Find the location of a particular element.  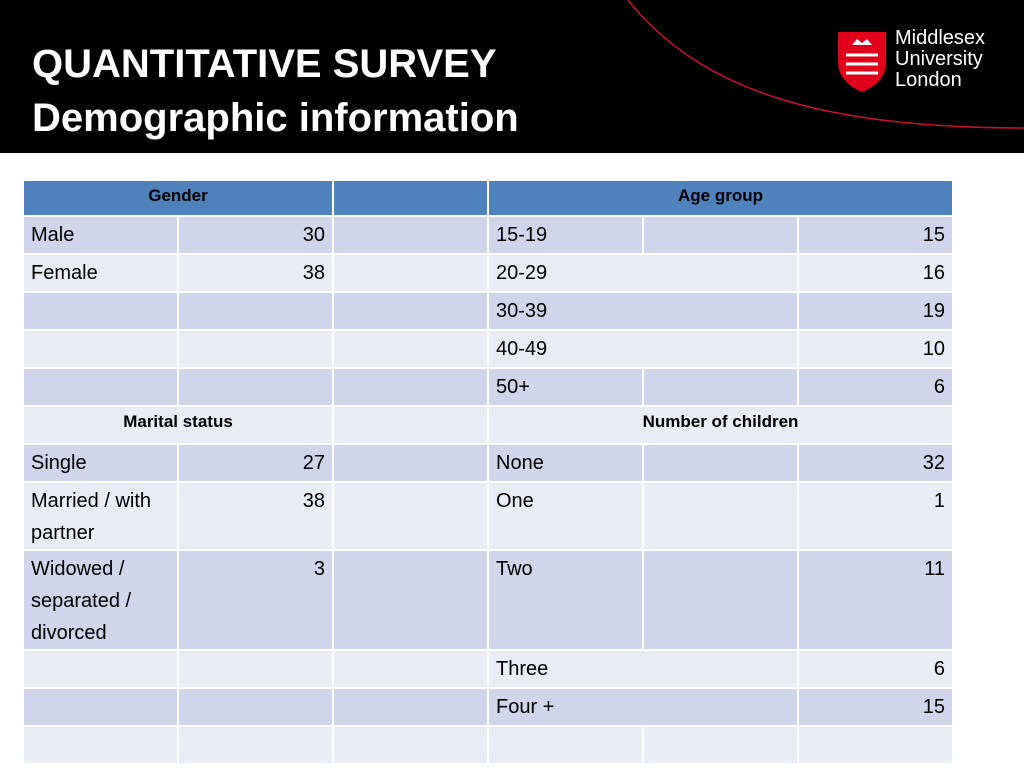

logo-text: Middlesex University London is located at coordinates (940, 59).